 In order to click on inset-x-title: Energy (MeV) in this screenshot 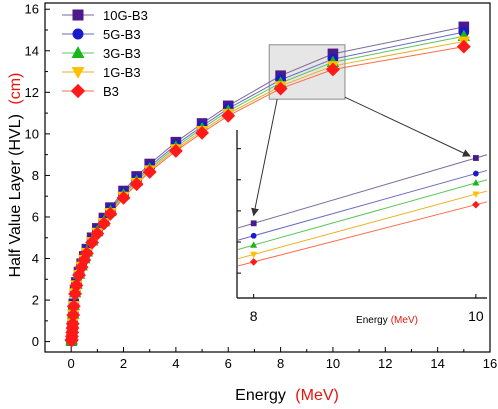, I will do `click(387, 320)`.